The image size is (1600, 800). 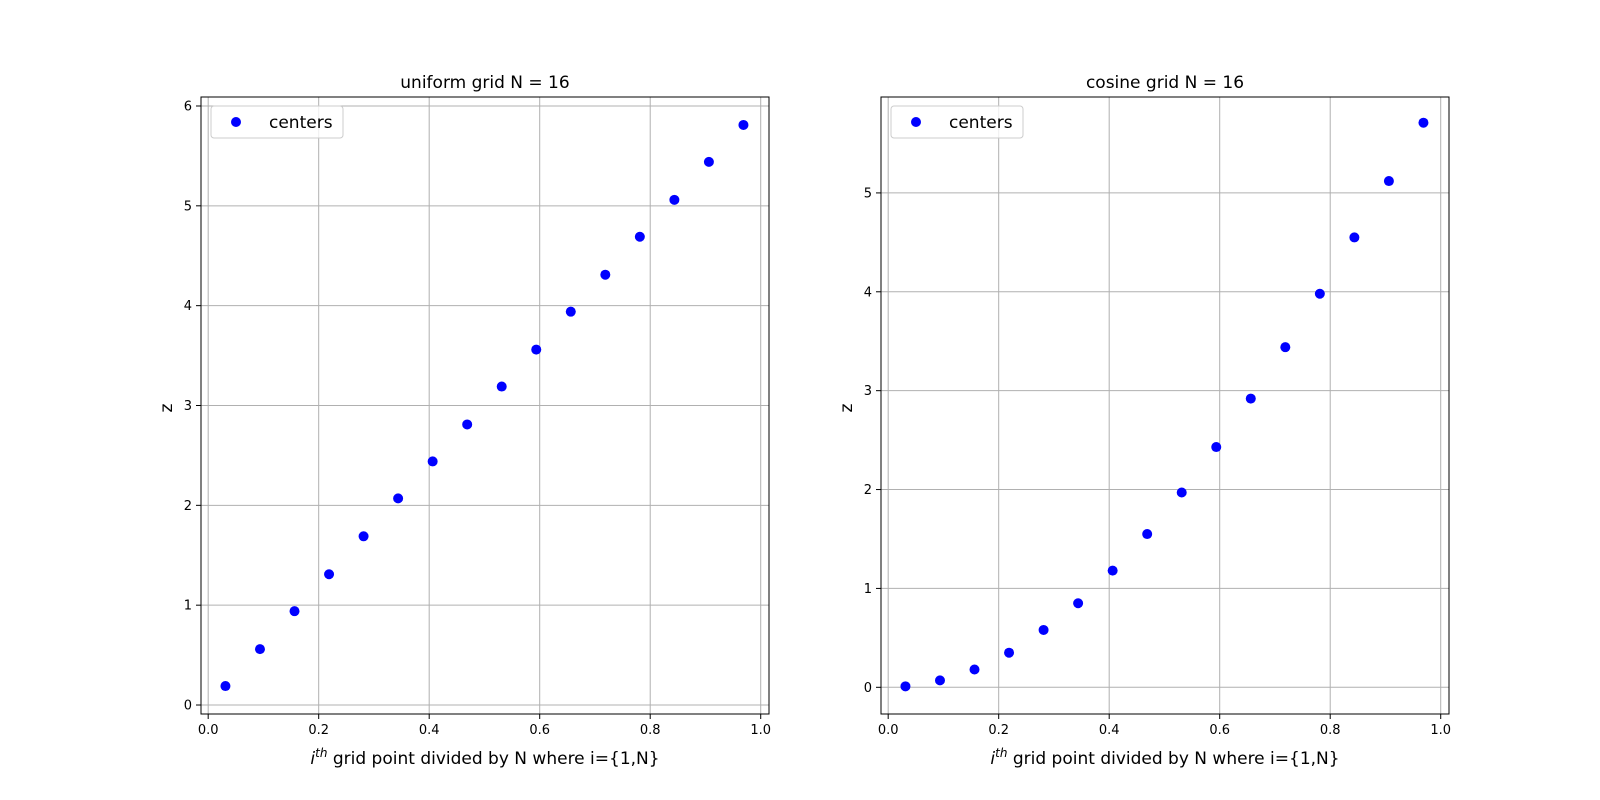 I want to click on chart-title: uniform grid N = 16, so click(x=484, y=83).